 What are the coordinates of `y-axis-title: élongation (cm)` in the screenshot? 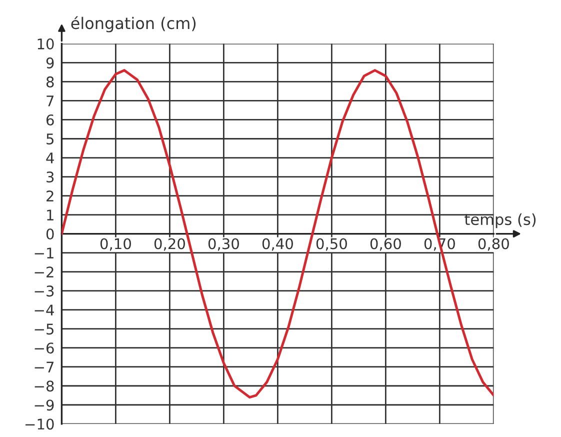 It's located at (133, 24).